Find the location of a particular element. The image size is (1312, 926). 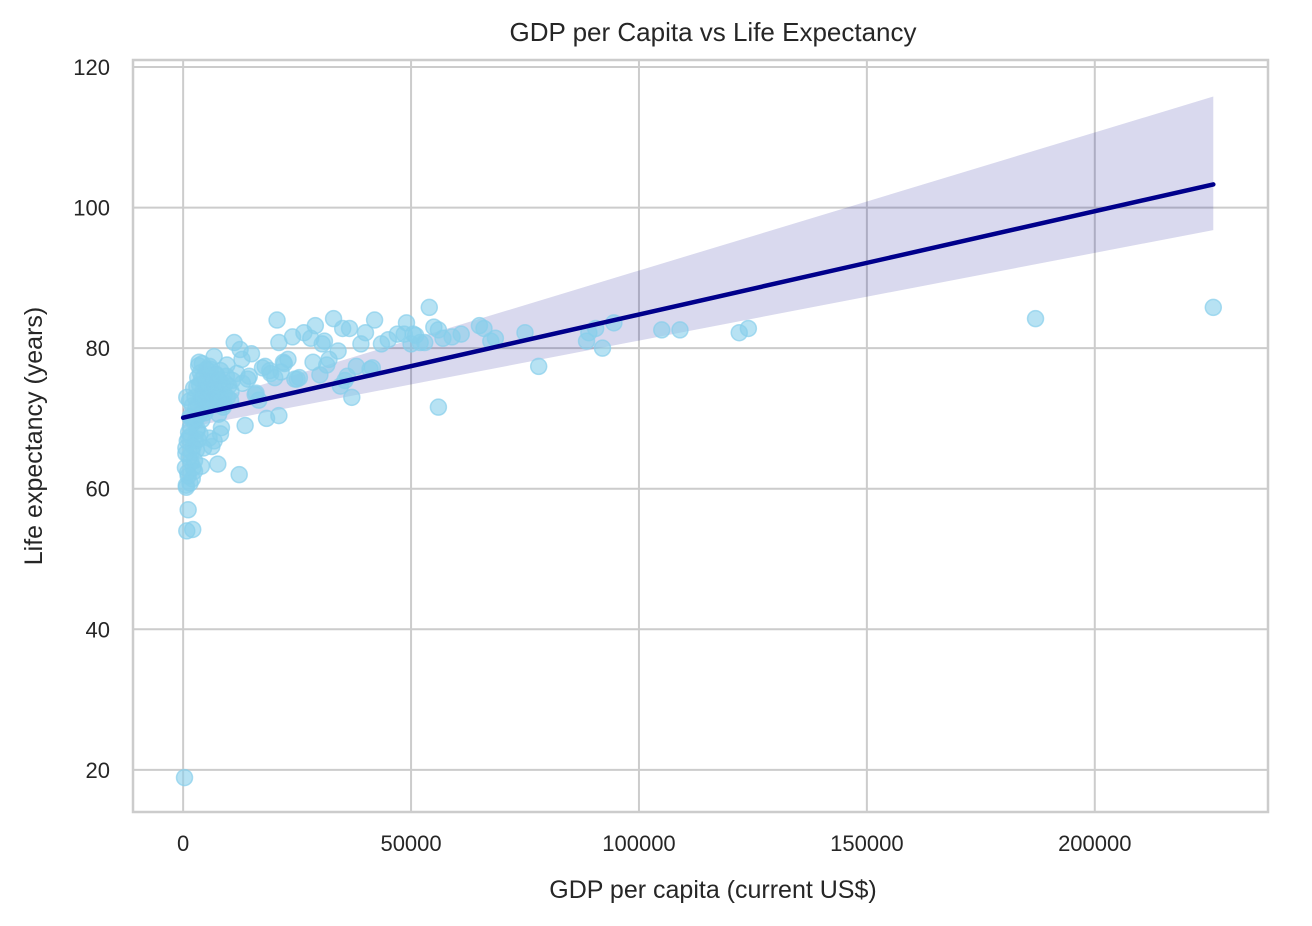

y-tick-label-2: 60 is located at coordinates (98, 489).